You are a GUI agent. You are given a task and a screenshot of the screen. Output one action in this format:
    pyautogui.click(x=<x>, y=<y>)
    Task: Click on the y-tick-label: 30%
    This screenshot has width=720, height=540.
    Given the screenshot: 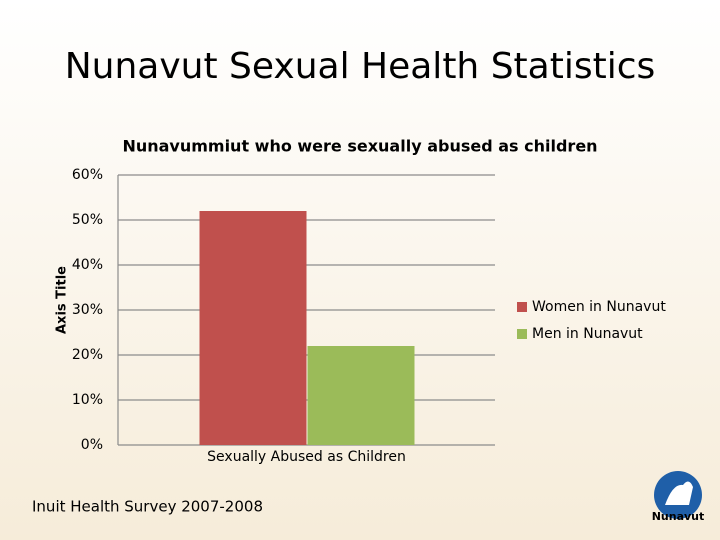 What is the action you would take?
    pyautogui.click(x=87, y=310)
    